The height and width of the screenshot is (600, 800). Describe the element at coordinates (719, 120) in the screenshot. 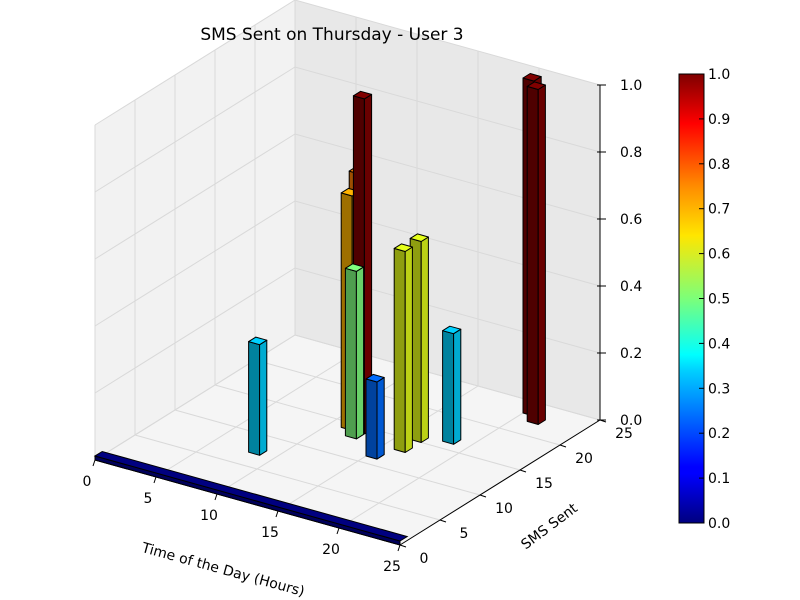

I see `colorbar-tick-label: 0.9` at that location.